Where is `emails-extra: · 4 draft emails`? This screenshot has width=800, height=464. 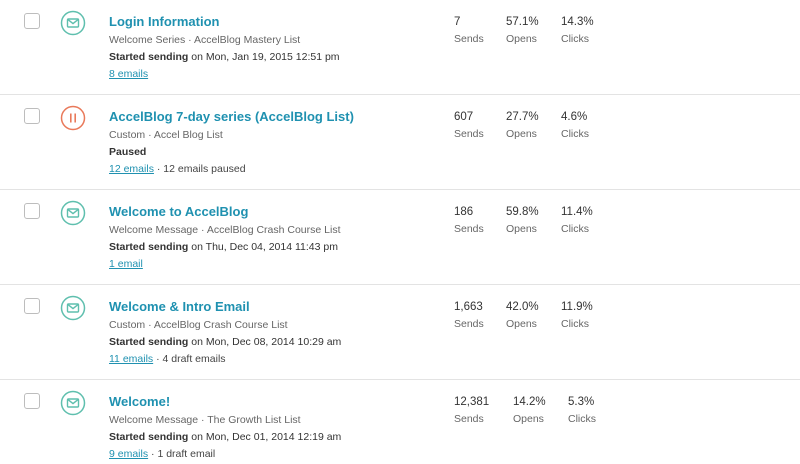
emails-extra: · 4 draft emails is located at coordinates (189, 359).